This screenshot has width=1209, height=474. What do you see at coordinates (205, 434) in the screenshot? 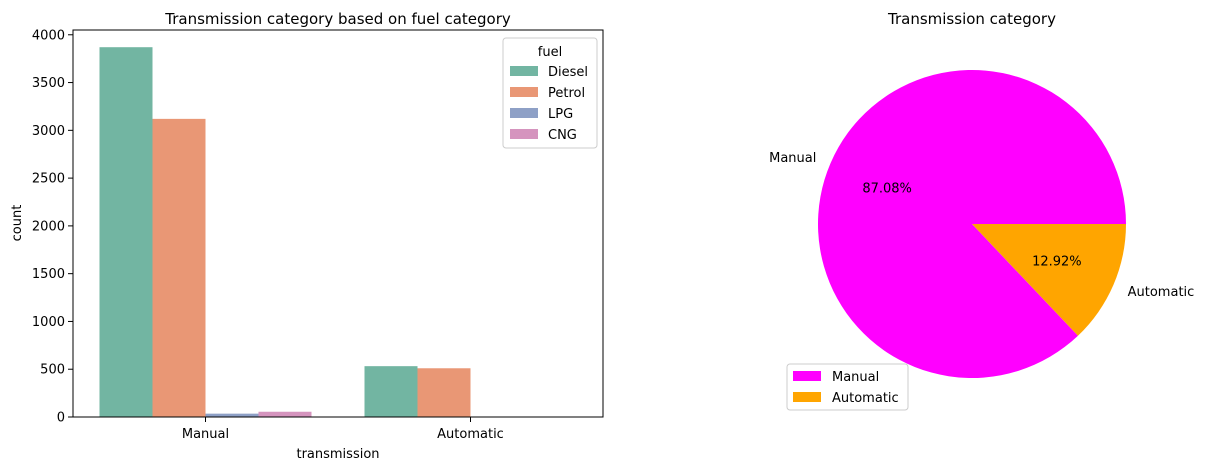
I see `x-tick-label: Manual` at bounding box center [205, 434].